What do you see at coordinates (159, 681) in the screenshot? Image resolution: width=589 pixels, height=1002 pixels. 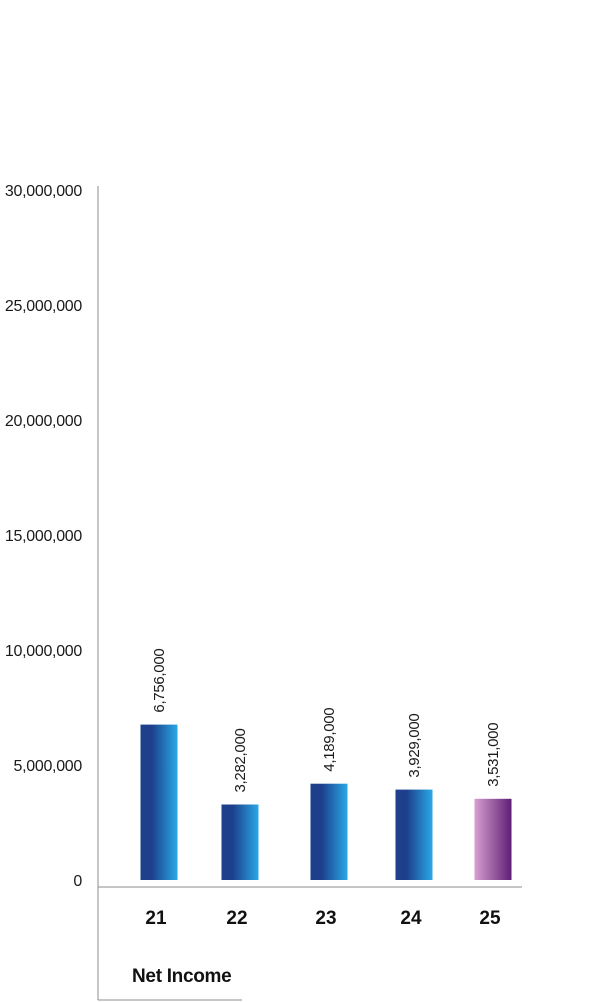 I see `data-label-21: 6,756,000` at bounding box center [159, 681].